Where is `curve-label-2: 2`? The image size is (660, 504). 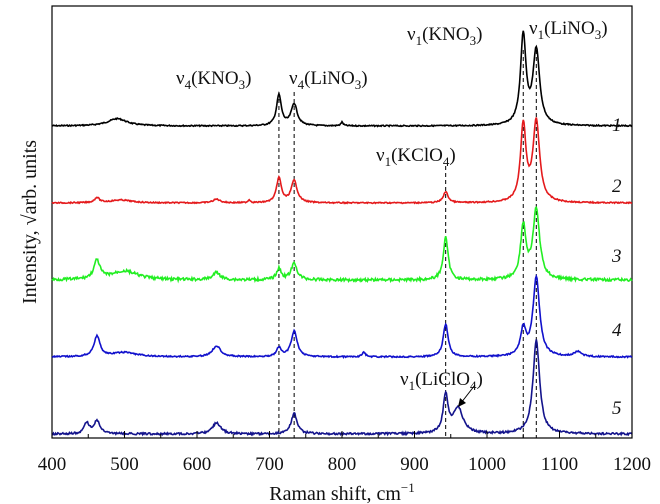
curve-label-2: 2 is located at coordinates (617, 186).